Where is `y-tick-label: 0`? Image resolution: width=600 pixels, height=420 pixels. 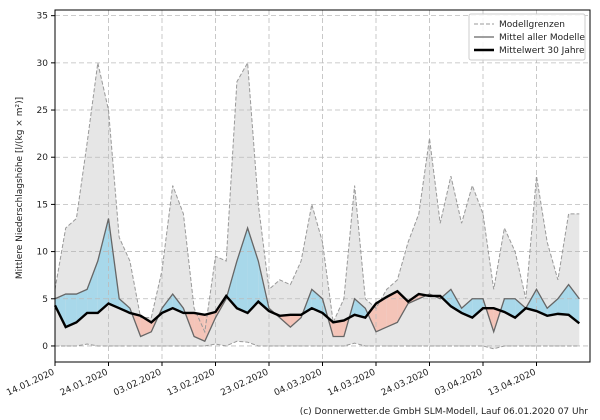 y-tick-label: 0 is located at coordinates (45, 347).